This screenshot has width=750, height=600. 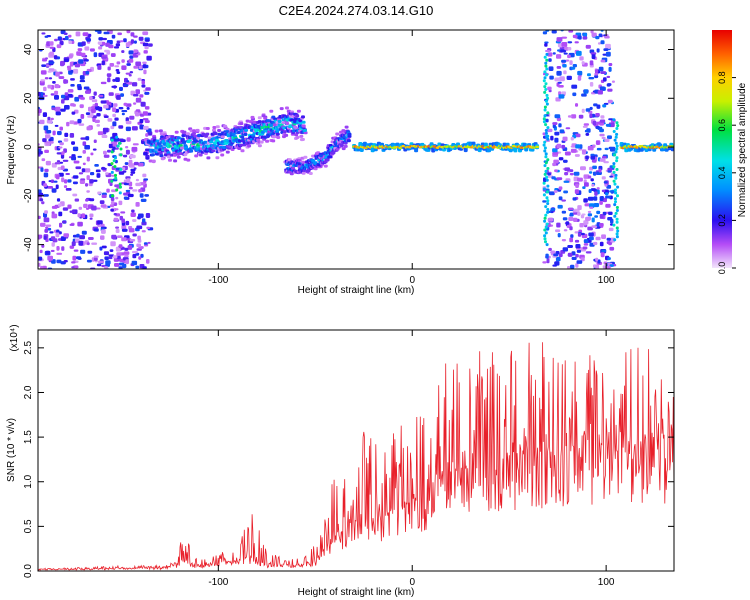 What do you see at coordinates (722, 268) in the screenshot?
I see `colorbar-tick-label: 0.0` at bounding box center [722, 268].